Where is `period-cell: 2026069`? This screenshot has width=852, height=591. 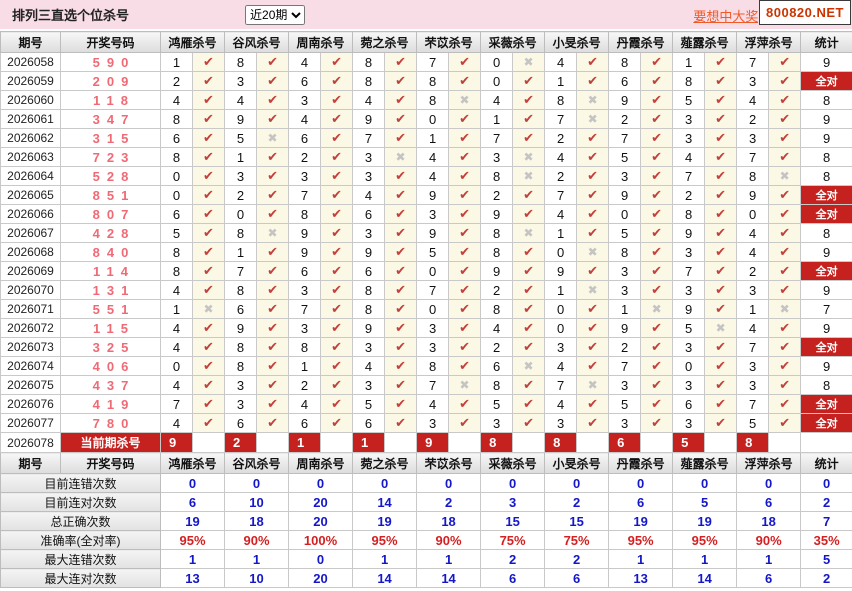
period-cell: 2026069 is located at coordinates (30, 271).